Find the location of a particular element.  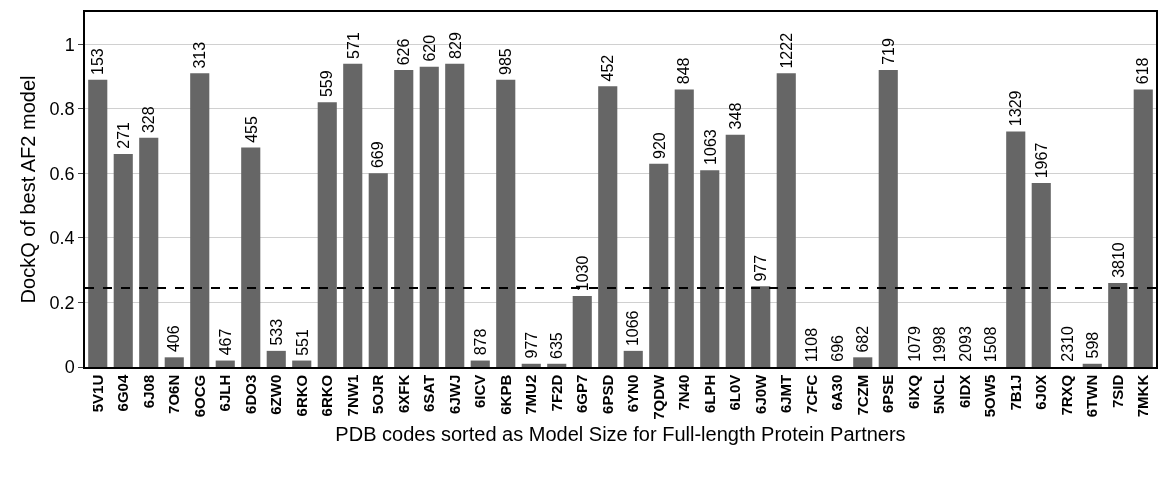

annotation: 635 is located at coordinates (557, 346).